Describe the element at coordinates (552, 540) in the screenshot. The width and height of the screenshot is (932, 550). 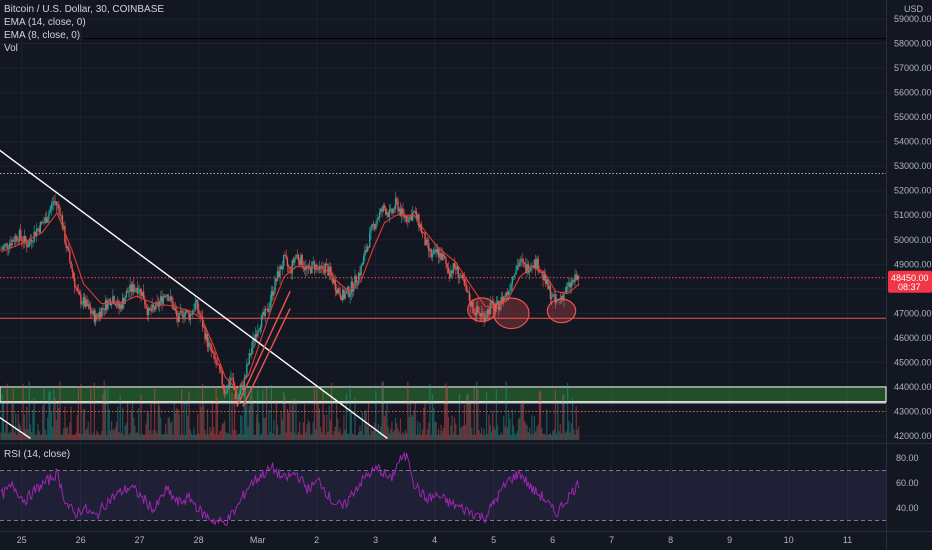
I see `time-tick-label: 6` at that location.